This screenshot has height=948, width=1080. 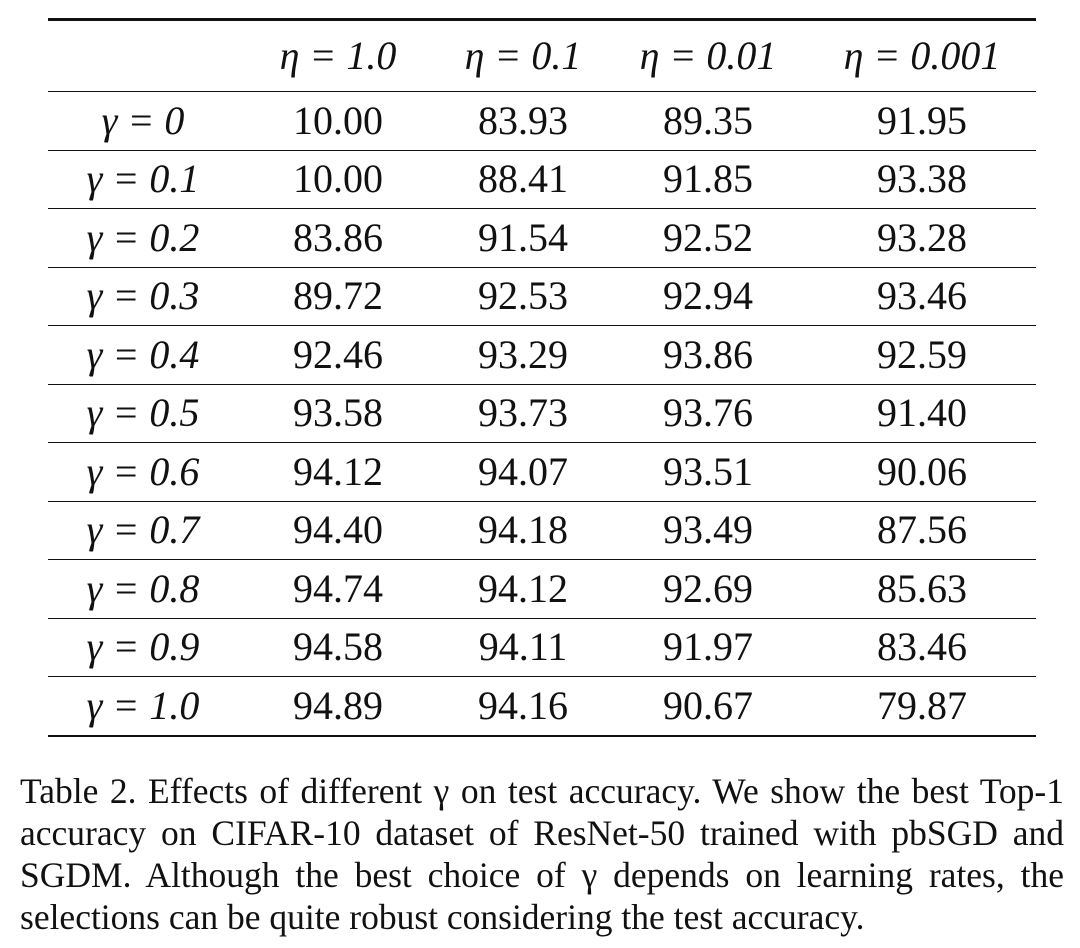 What do you see at coordinates (922, 588) in the screenshot?
I see `table-cell: 85.63` at bounding box center [922, 588].